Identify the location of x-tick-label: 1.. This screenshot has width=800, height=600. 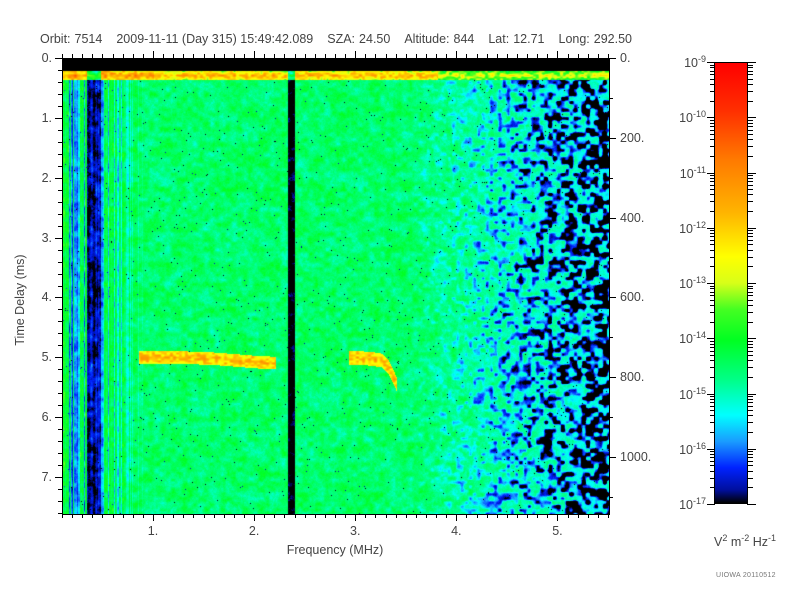
(153, 531).